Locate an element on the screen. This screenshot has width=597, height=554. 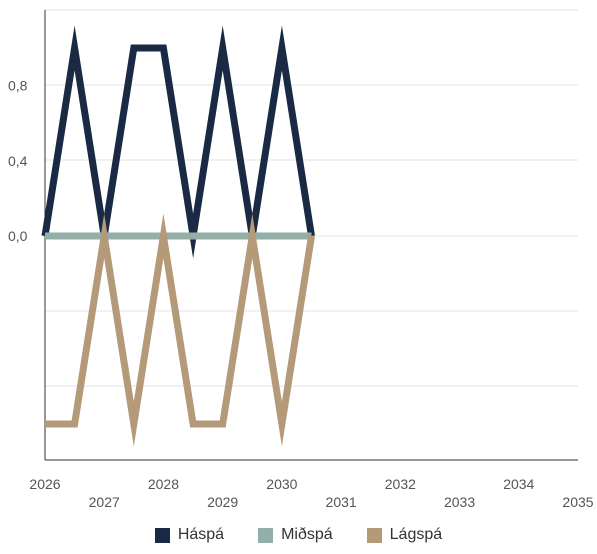
legend-item: Háspá is located at coordinates (189, 535).